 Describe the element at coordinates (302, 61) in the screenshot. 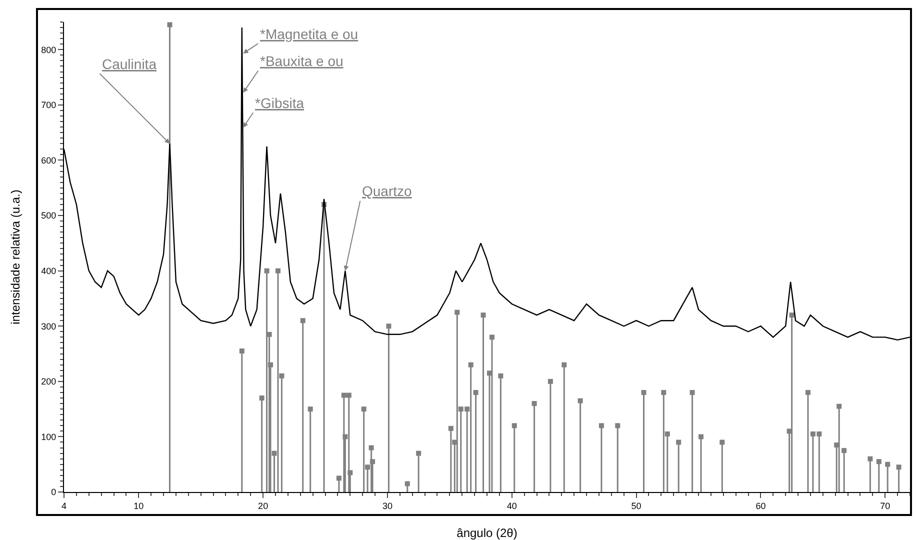

I see `annotation: *Bauxita e ou` at that location.